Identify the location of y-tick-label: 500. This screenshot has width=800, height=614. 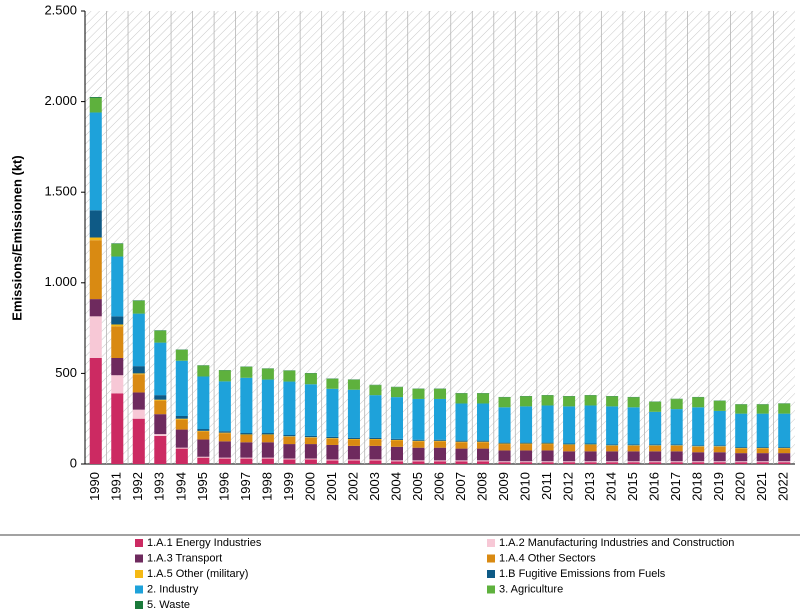
(66, 372).